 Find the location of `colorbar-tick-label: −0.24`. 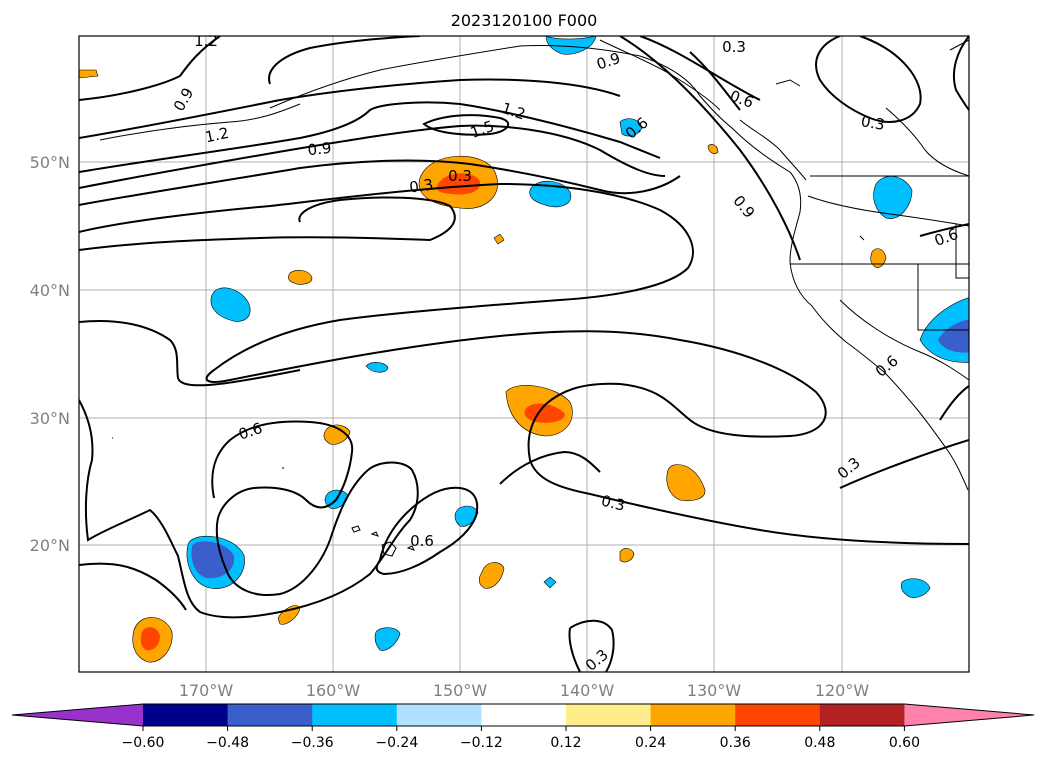

colorbar-tick-label: −0.24 is located at coordinates (396, 743).